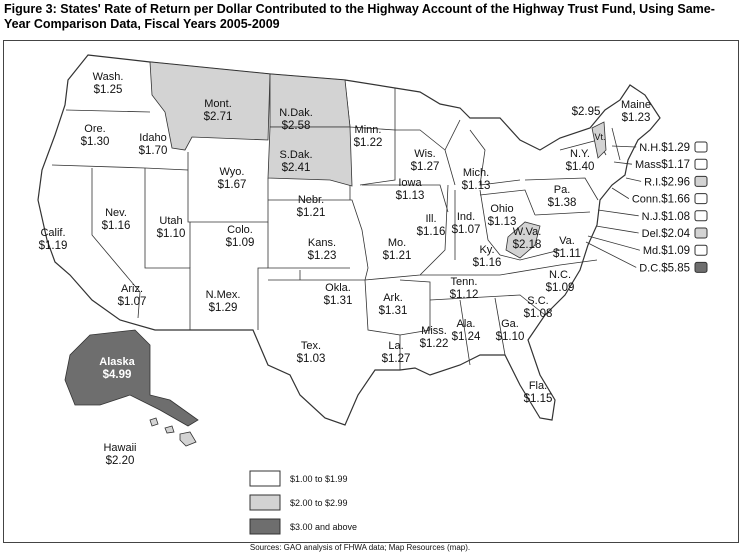 The height and width of the screenshot is (559, 743). I want to click on state-name: Wash., so click(108, 77).